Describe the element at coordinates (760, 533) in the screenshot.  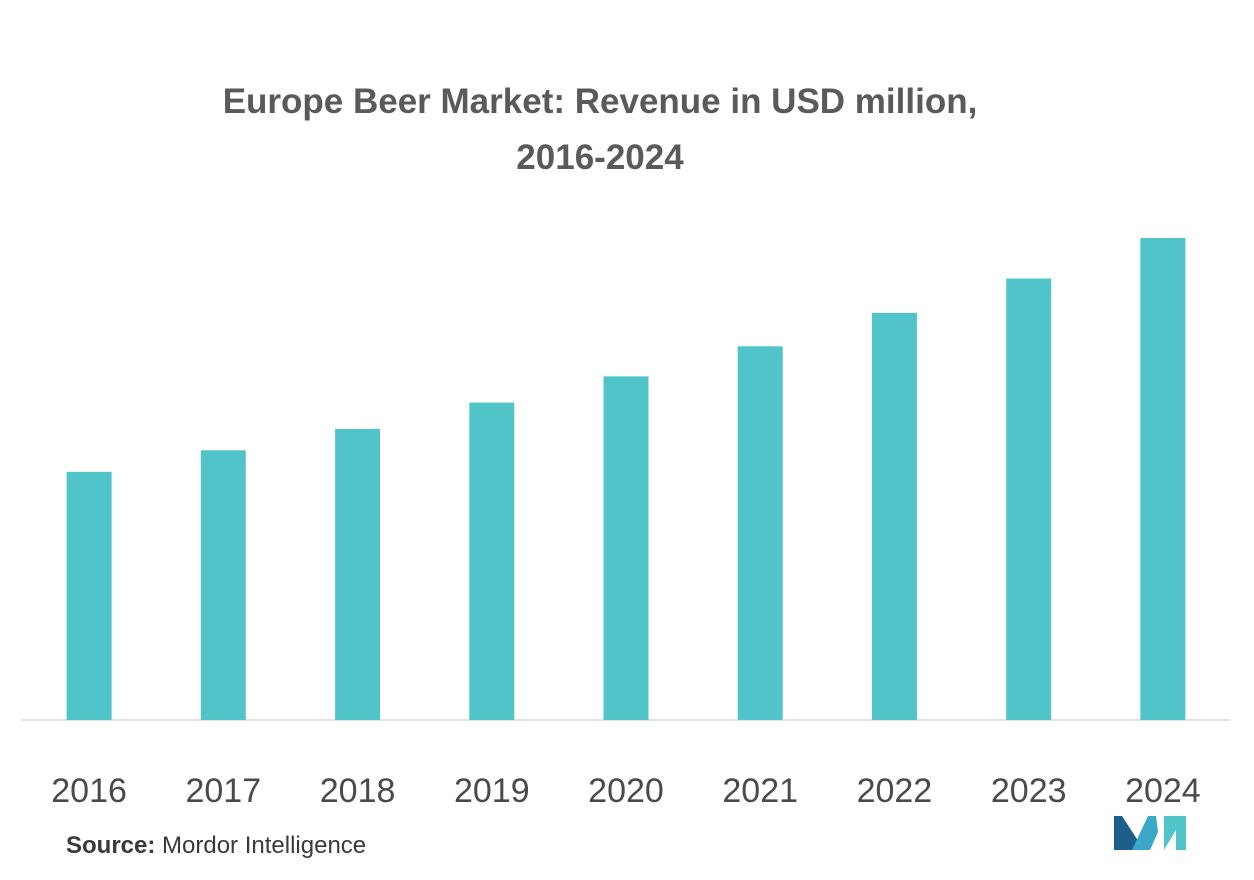
I see `bar-2021` at that location.